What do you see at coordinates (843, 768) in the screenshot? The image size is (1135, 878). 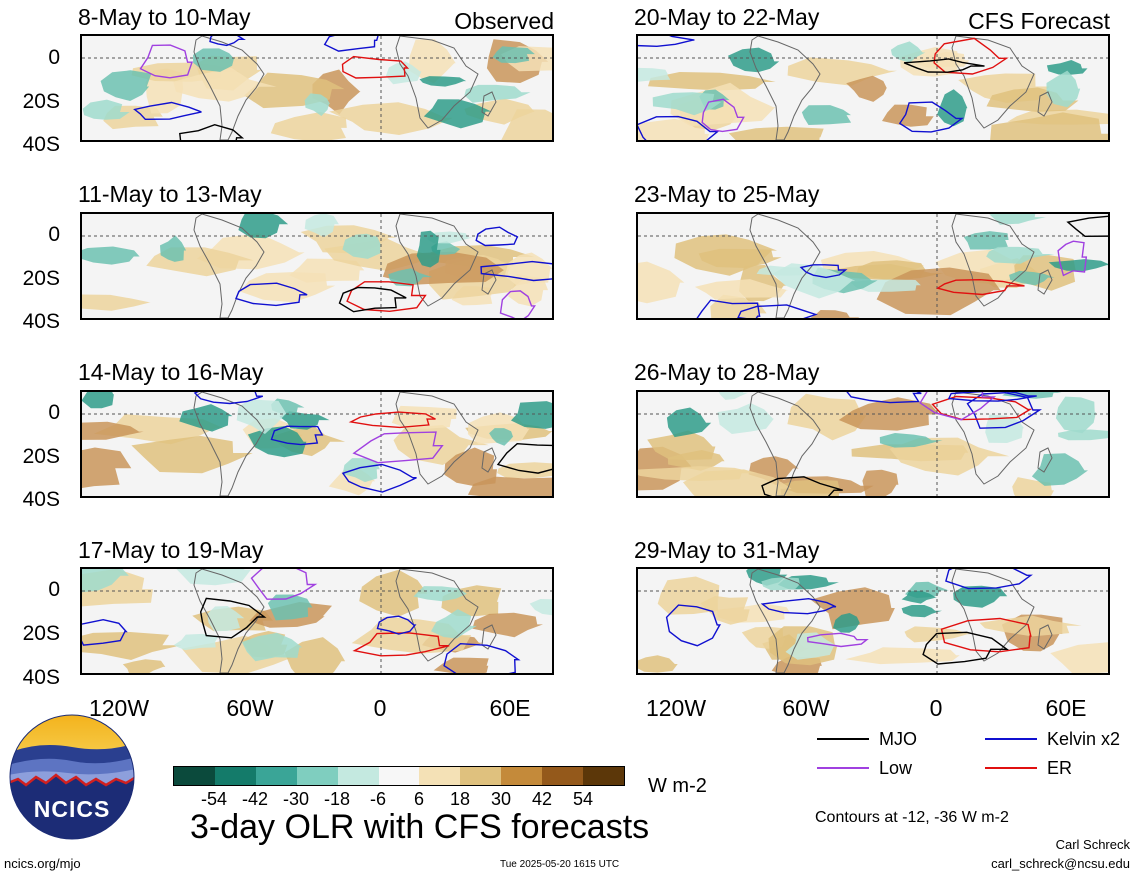 I see `legend-swatch-low` at bounding box center [843, 768].